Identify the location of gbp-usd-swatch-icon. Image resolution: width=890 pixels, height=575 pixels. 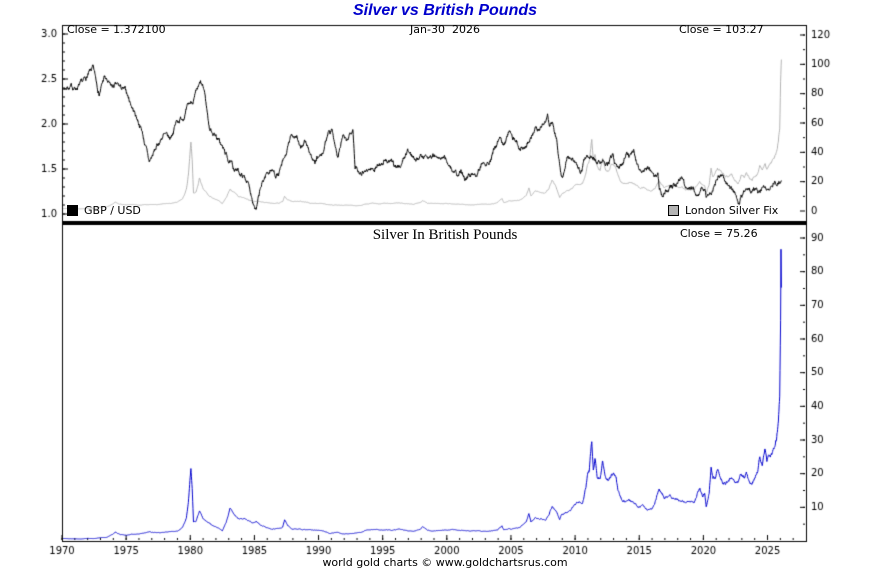
(72, 210).